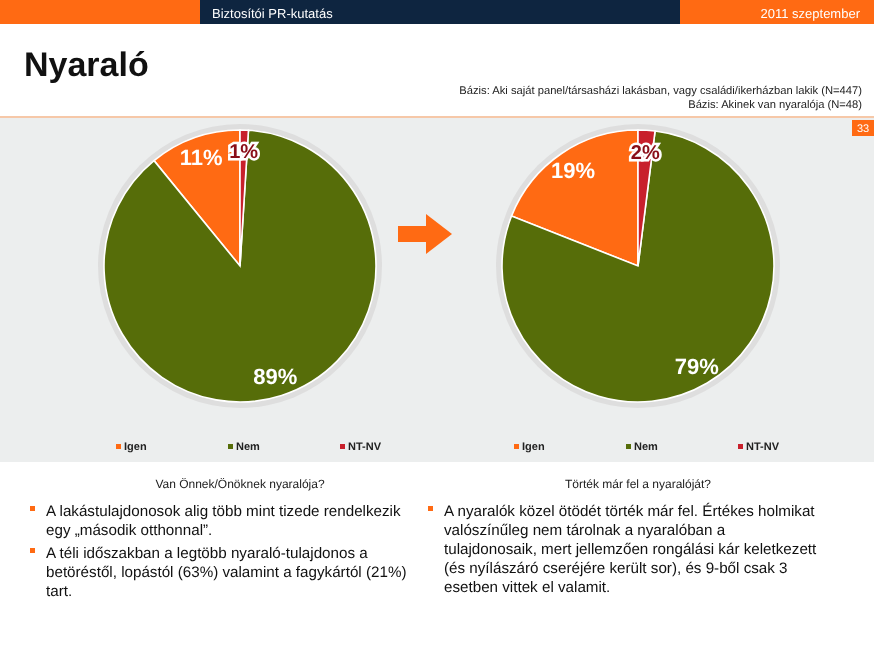 The image size is (874, 652). Describe the element at coordinates (86, 65) in the screenshot. I see `text: Nyaraló` at that location.